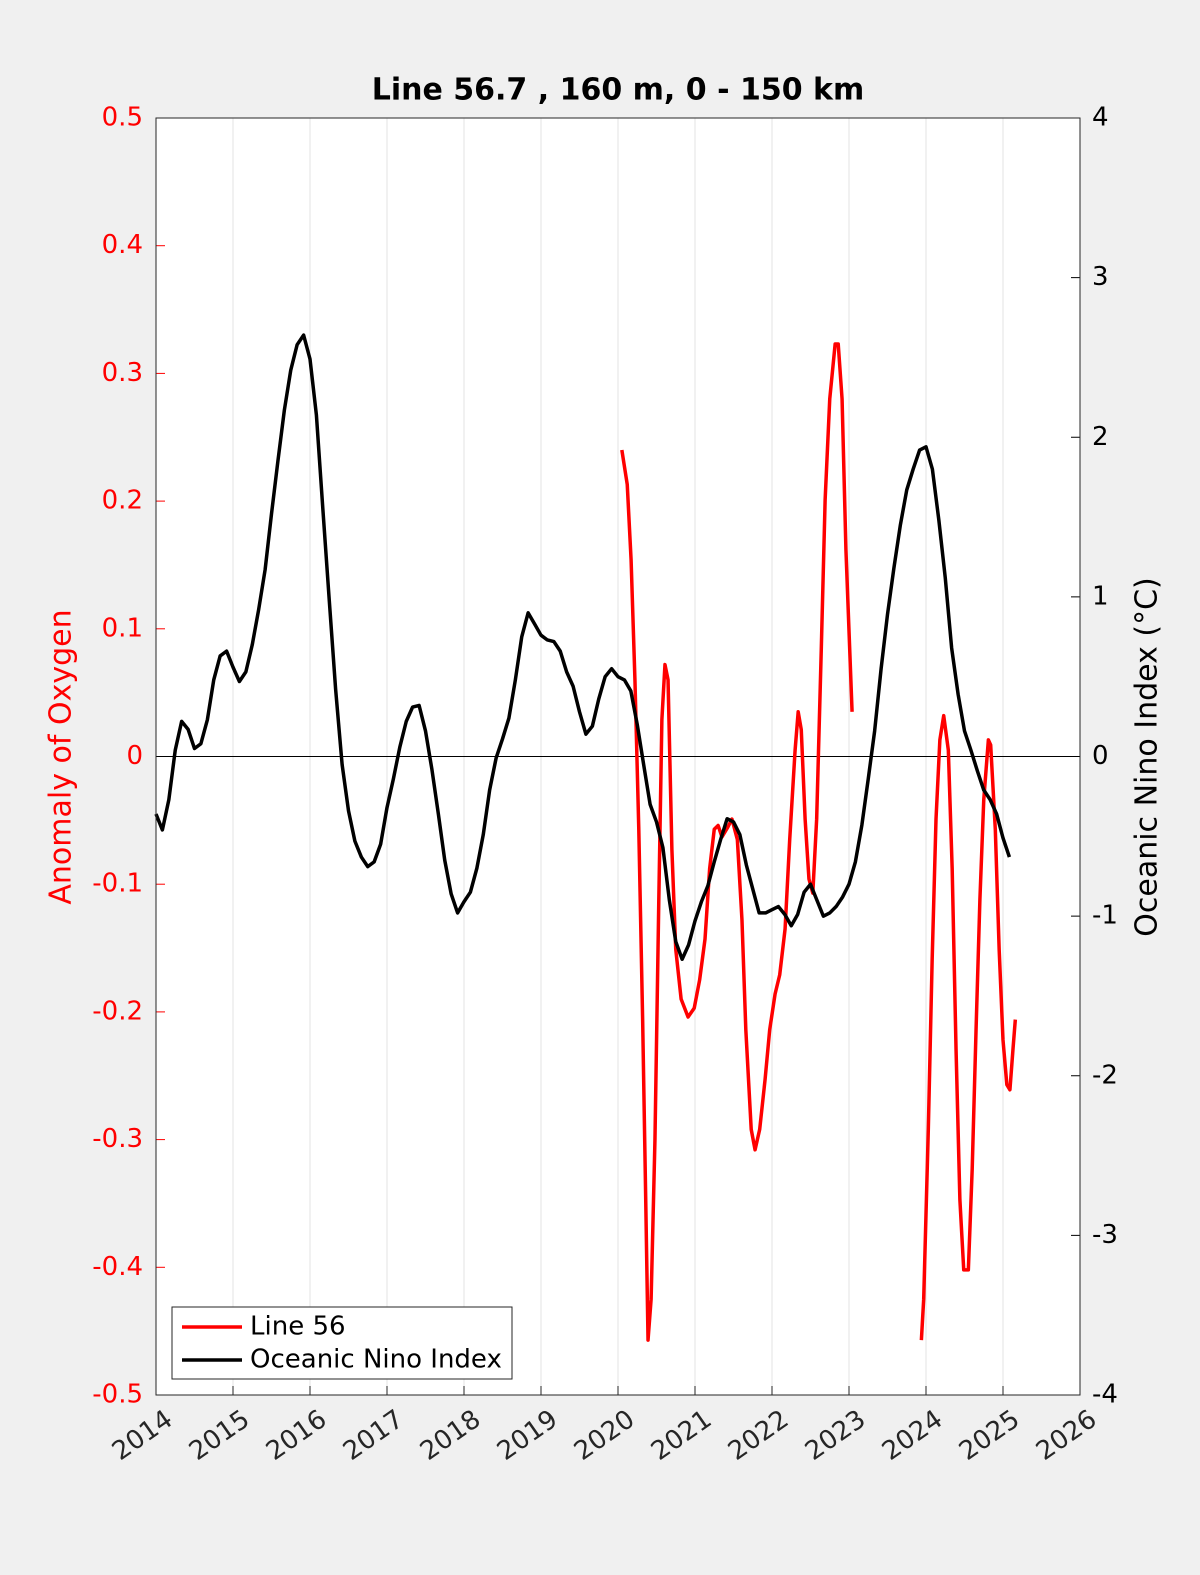 The height and width of the screenshot is (1575, 1200). What do you see at coordinates (604, 1435) in the screenshot?
I see `x-tick-label: 2020` at bounding box center [604, 1435].